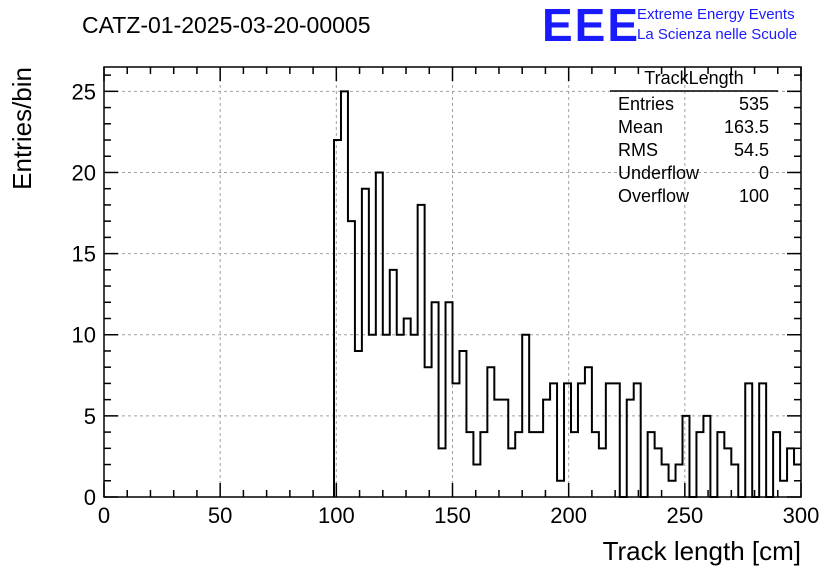 This screenshot has height=572, width=836. What do you see at coordinates (104, 515) in the screenshot?
I see `x-tick-label: 0` at bounding box center [104, 515].